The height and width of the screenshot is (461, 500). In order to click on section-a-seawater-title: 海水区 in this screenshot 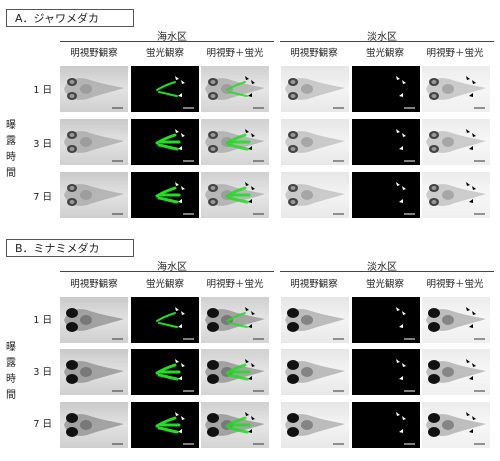, I will do `click(172, 37)`.